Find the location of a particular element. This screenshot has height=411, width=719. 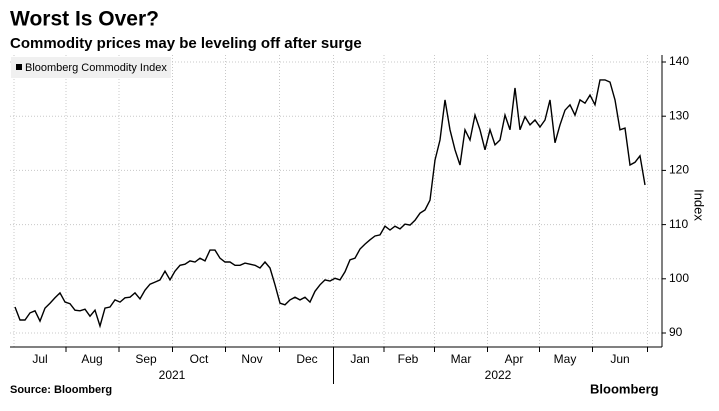

chart-title: Worst Is Over? is located at coordinates (84, 19).